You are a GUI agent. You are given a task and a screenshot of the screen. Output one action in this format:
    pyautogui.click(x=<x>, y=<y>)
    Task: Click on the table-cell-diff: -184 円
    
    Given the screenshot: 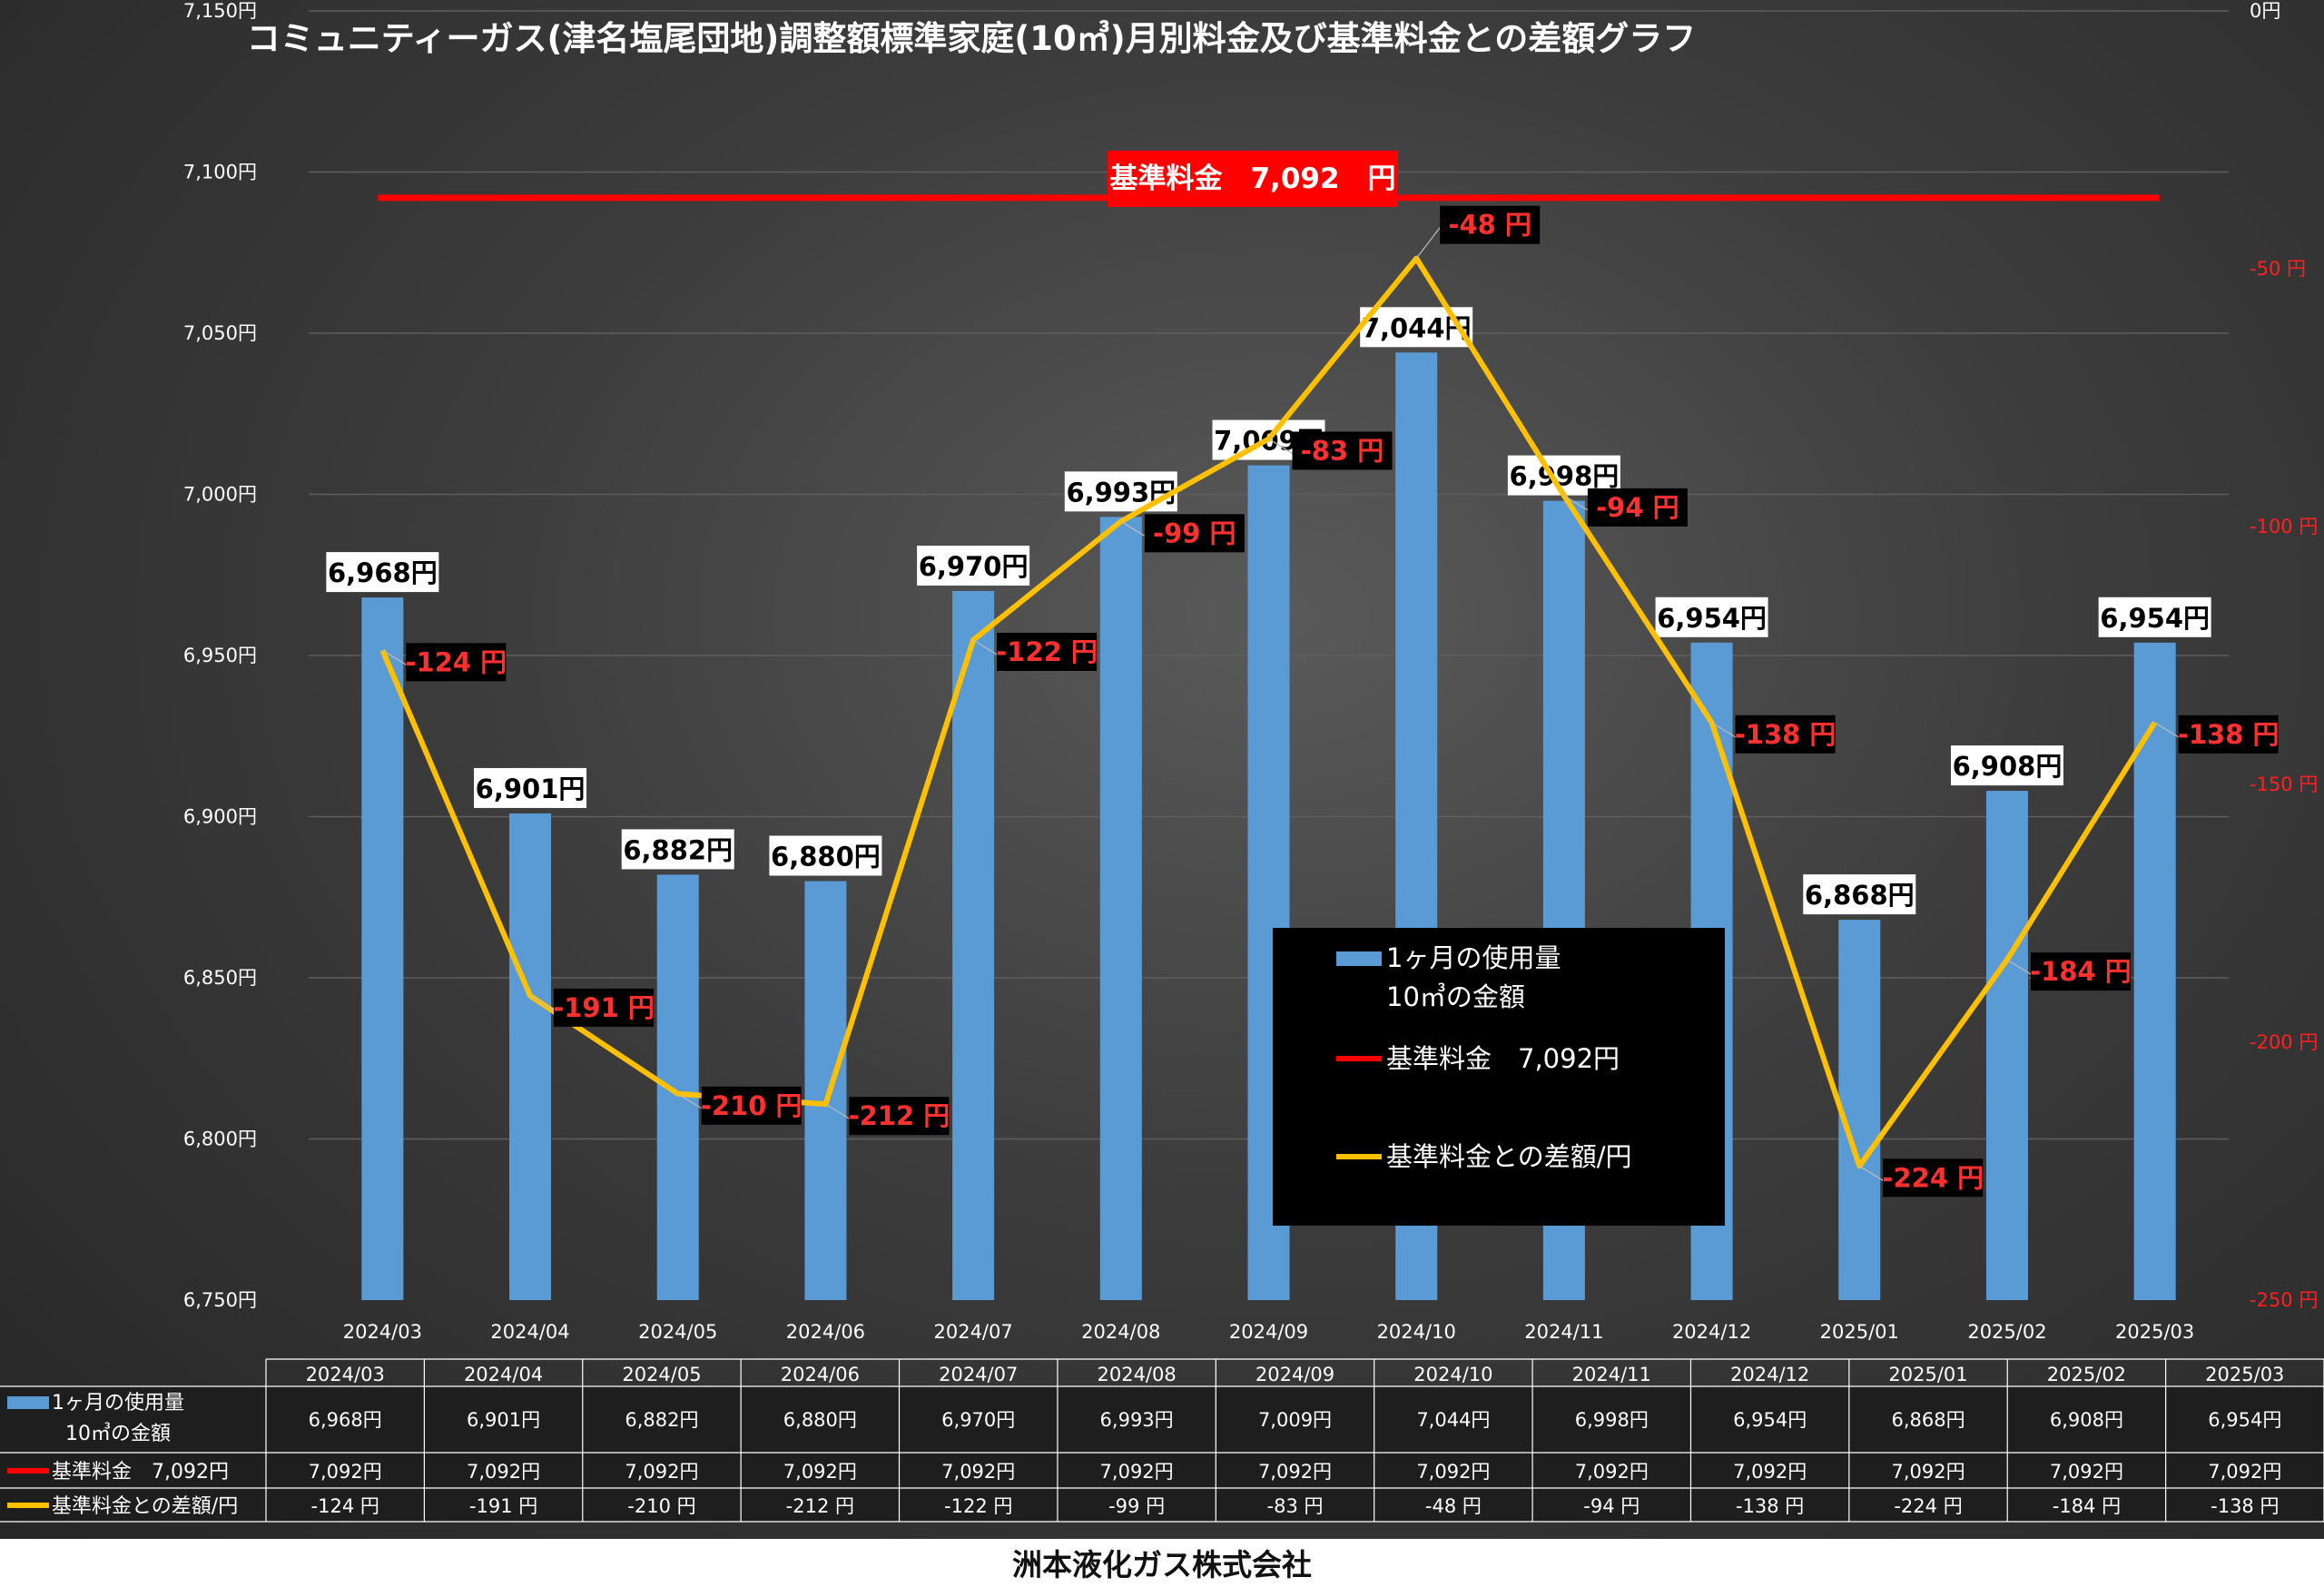 What is the action you would take?
    pyautogui.click(x=2087, y=1506)
    